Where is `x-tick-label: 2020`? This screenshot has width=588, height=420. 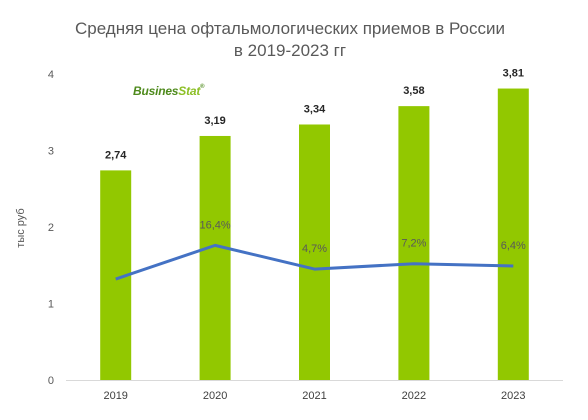
x-tick-label: 2020 is located at coordinates (215, 396).